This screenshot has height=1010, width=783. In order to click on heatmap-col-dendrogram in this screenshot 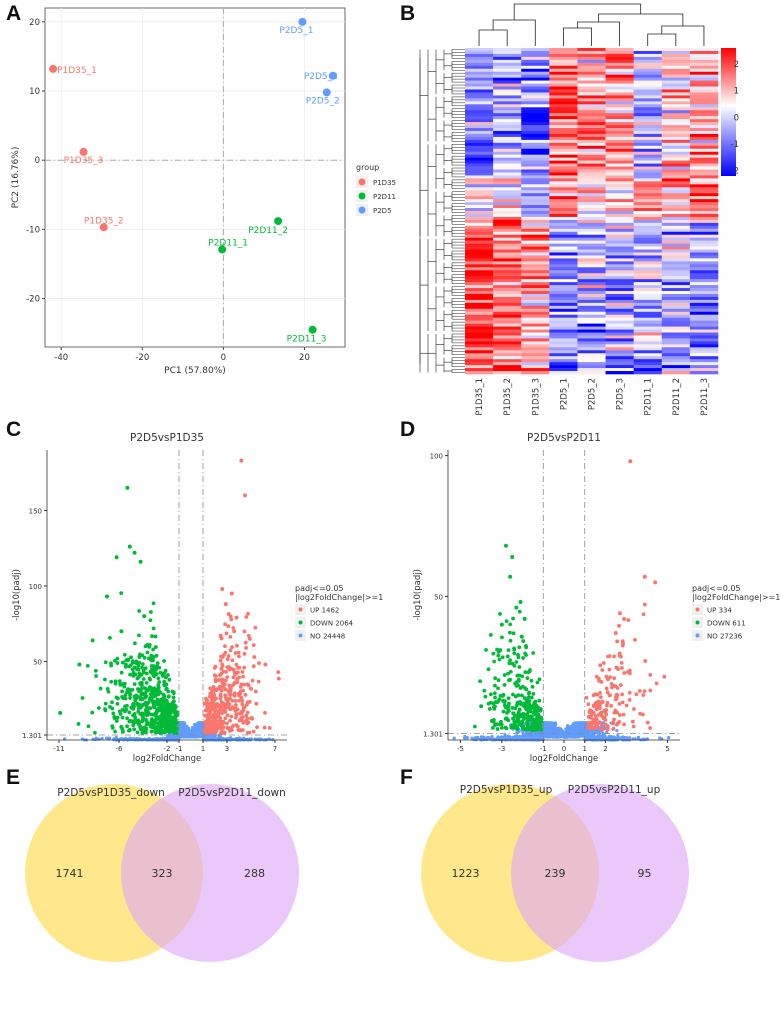, I will do `click(641, 19)`.